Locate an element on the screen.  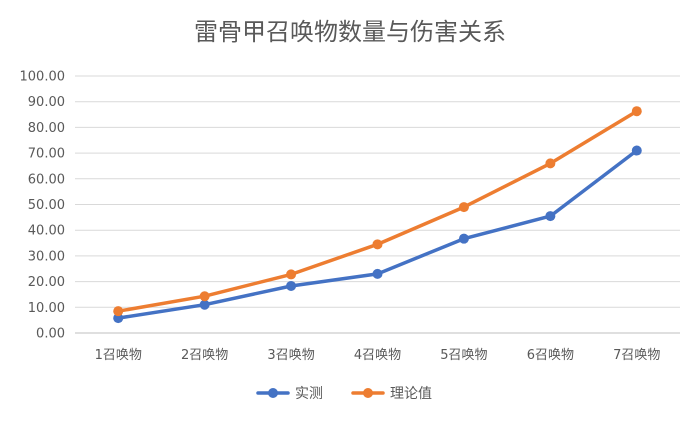
y-tick-label: 90.00 is located at coordinates (46, 102).